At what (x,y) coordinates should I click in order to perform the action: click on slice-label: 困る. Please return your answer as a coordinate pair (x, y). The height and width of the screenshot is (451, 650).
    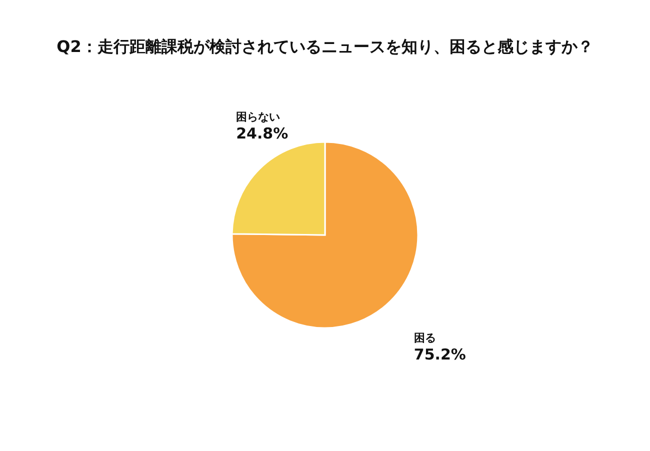
    Looking at the image, I should click on (425, 337).